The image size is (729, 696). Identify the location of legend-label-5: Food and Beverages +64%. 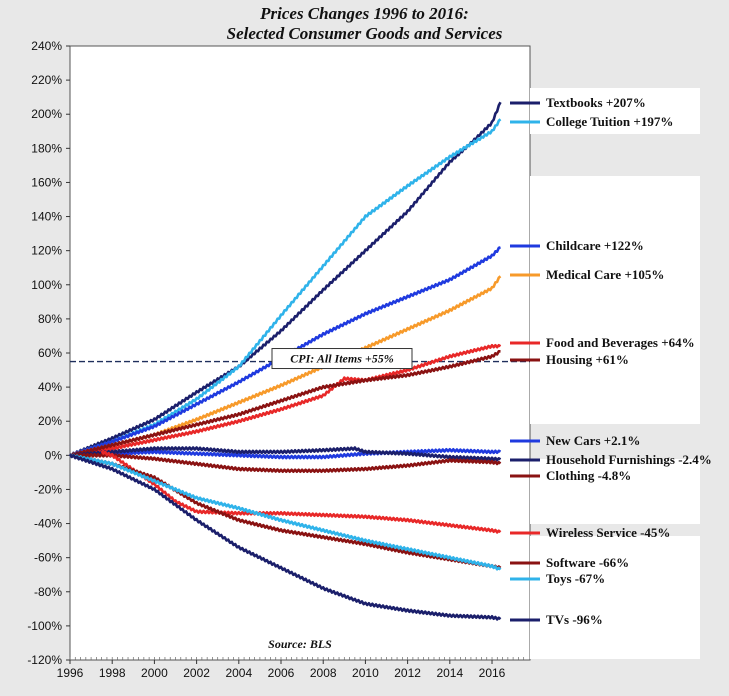
(620, 342).